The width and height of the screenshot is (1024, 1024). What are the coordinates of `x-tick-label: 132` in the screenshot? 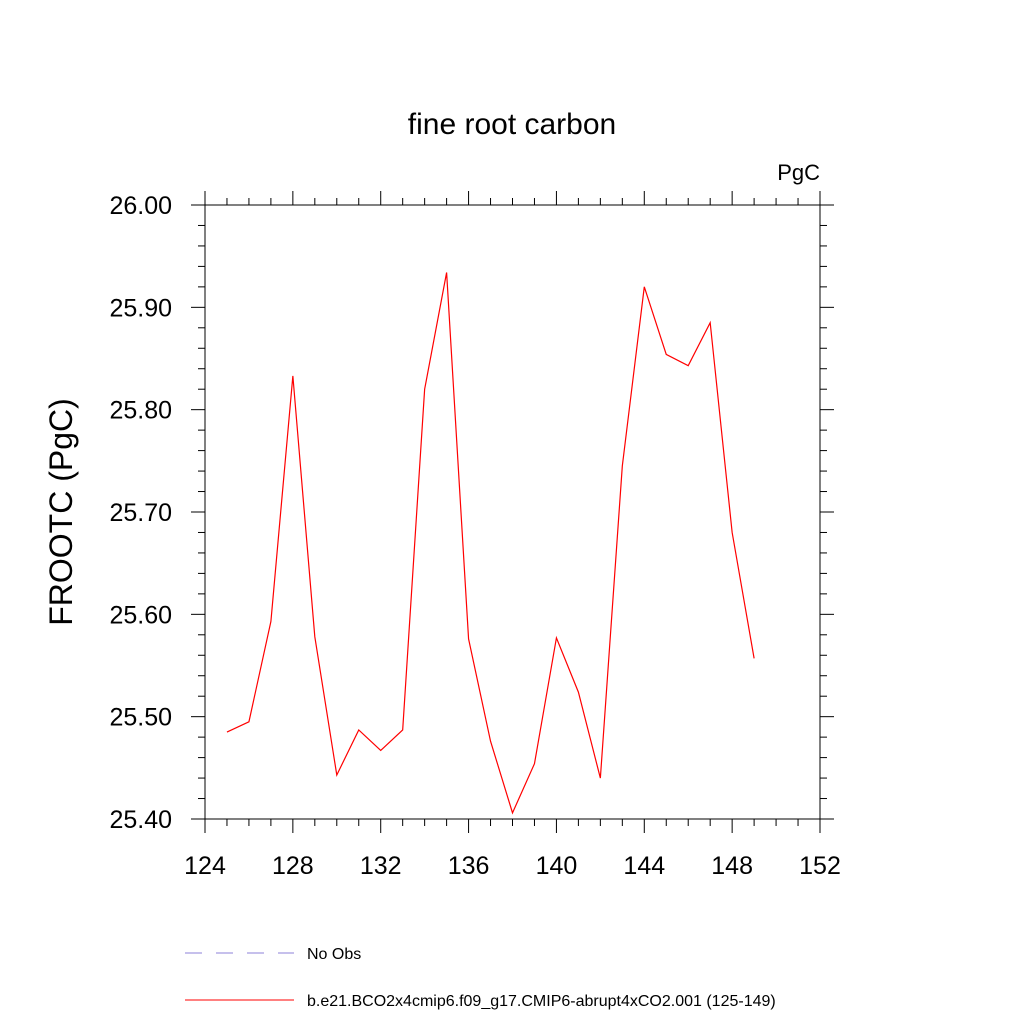 It's located at (381, 866).